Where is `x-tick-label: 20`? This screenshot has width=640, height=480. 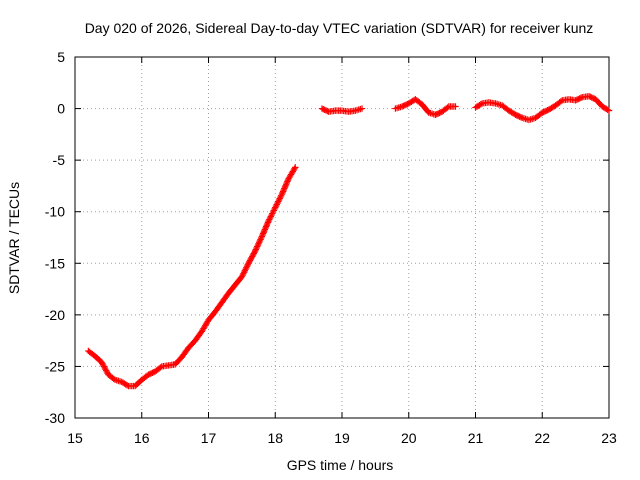 x-tick-label: 20 is located at coordinates (409, 438).